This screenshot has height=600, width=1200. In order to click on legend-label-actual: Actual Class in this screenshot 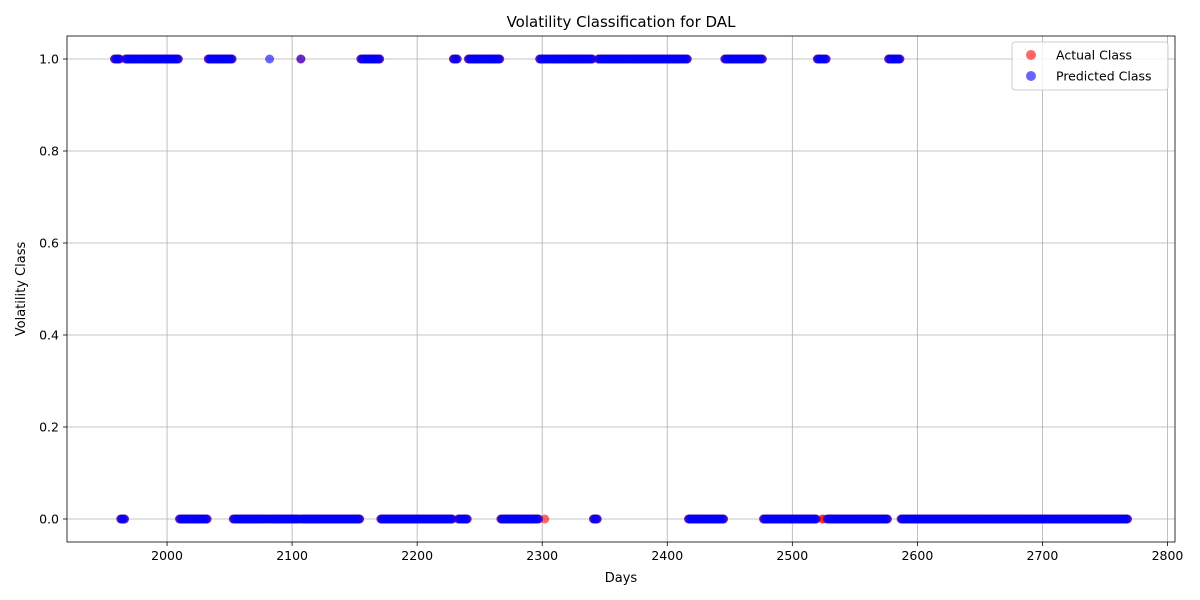, I will do `click(1094, 55)`.